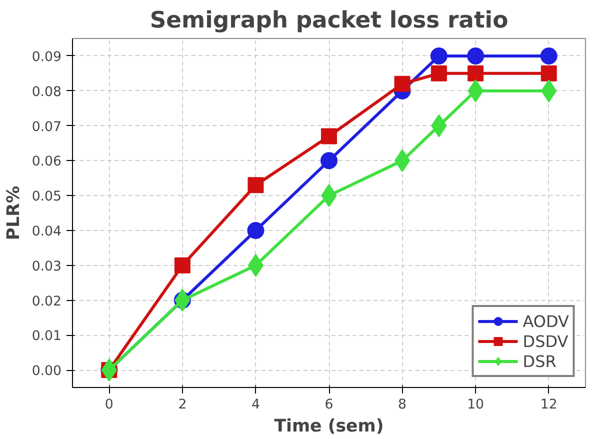 The width and height of the screenshot is (600, 439). What do you see at coordinates (47, 92) in the screenshot?
I see `y-tick-label: 0.08` at bounding box center [47, 92].